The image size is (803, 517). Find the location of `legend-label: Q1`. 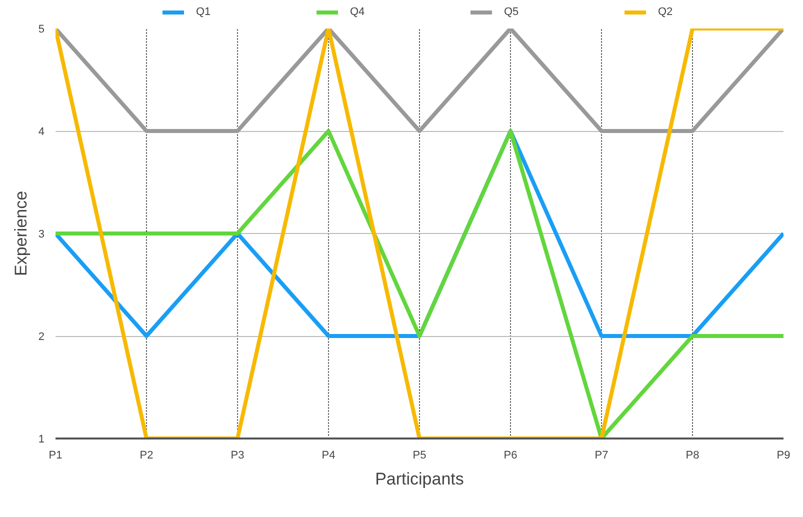

legend-label: Q1 is located at coordinates (204, 12).